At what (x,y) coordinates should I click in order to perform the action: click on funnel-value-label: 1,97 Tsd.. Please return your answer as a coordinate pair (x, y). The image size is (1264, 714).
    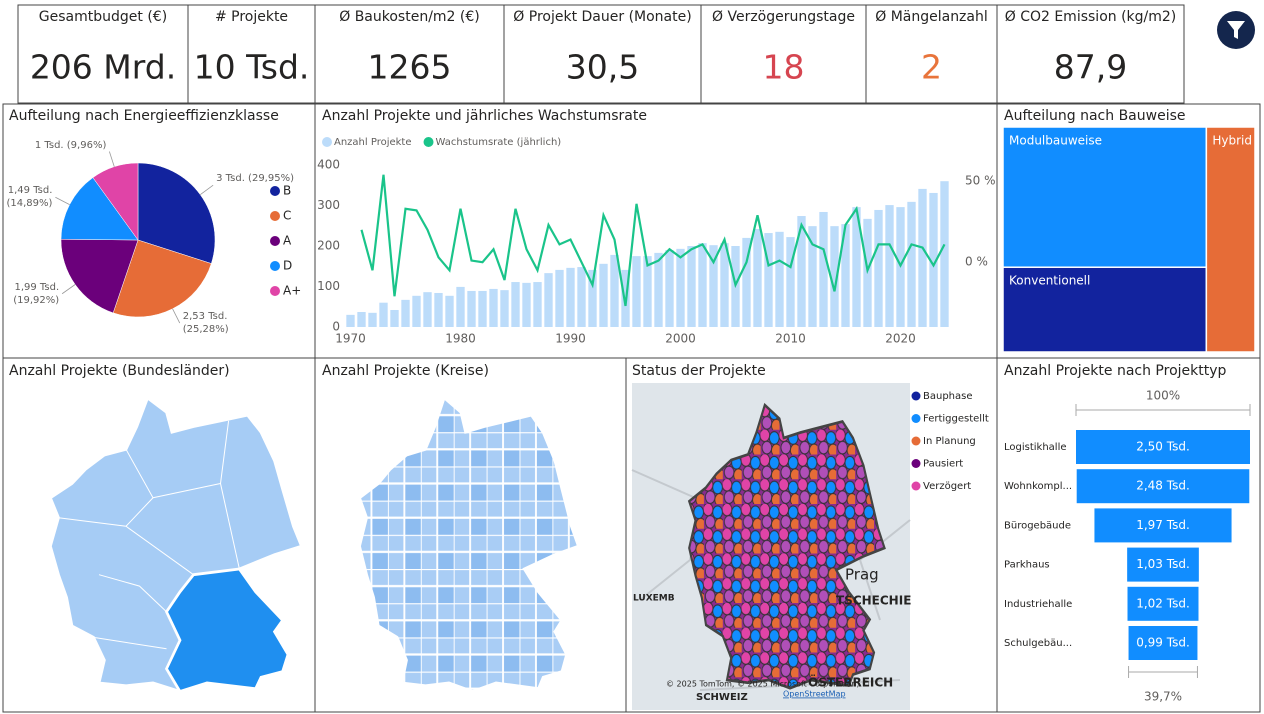
    Looking at the image, I should click on (1163, 525).